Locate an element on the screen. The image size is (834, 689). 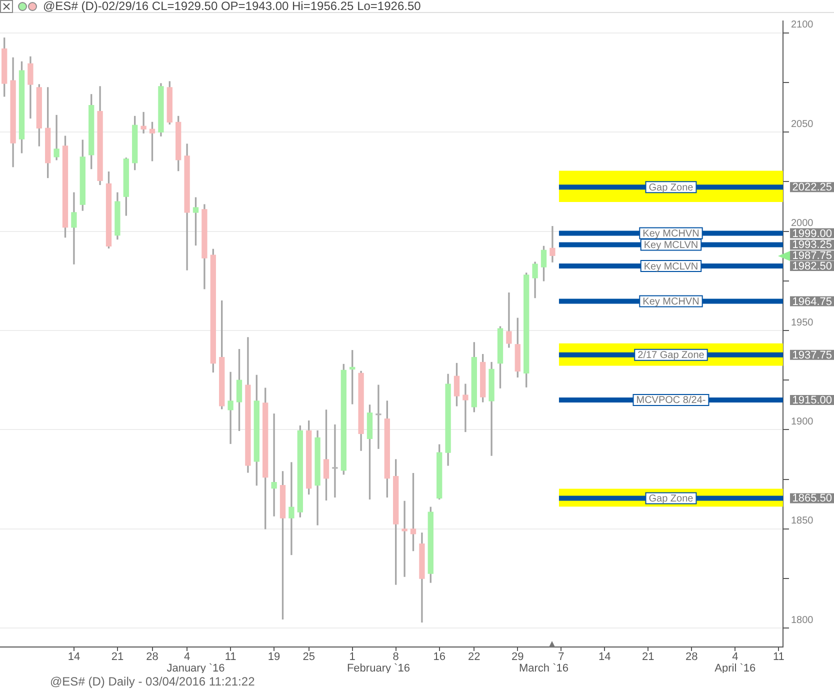
y-tick-label: 1900 is located at coordinates (802, 422).